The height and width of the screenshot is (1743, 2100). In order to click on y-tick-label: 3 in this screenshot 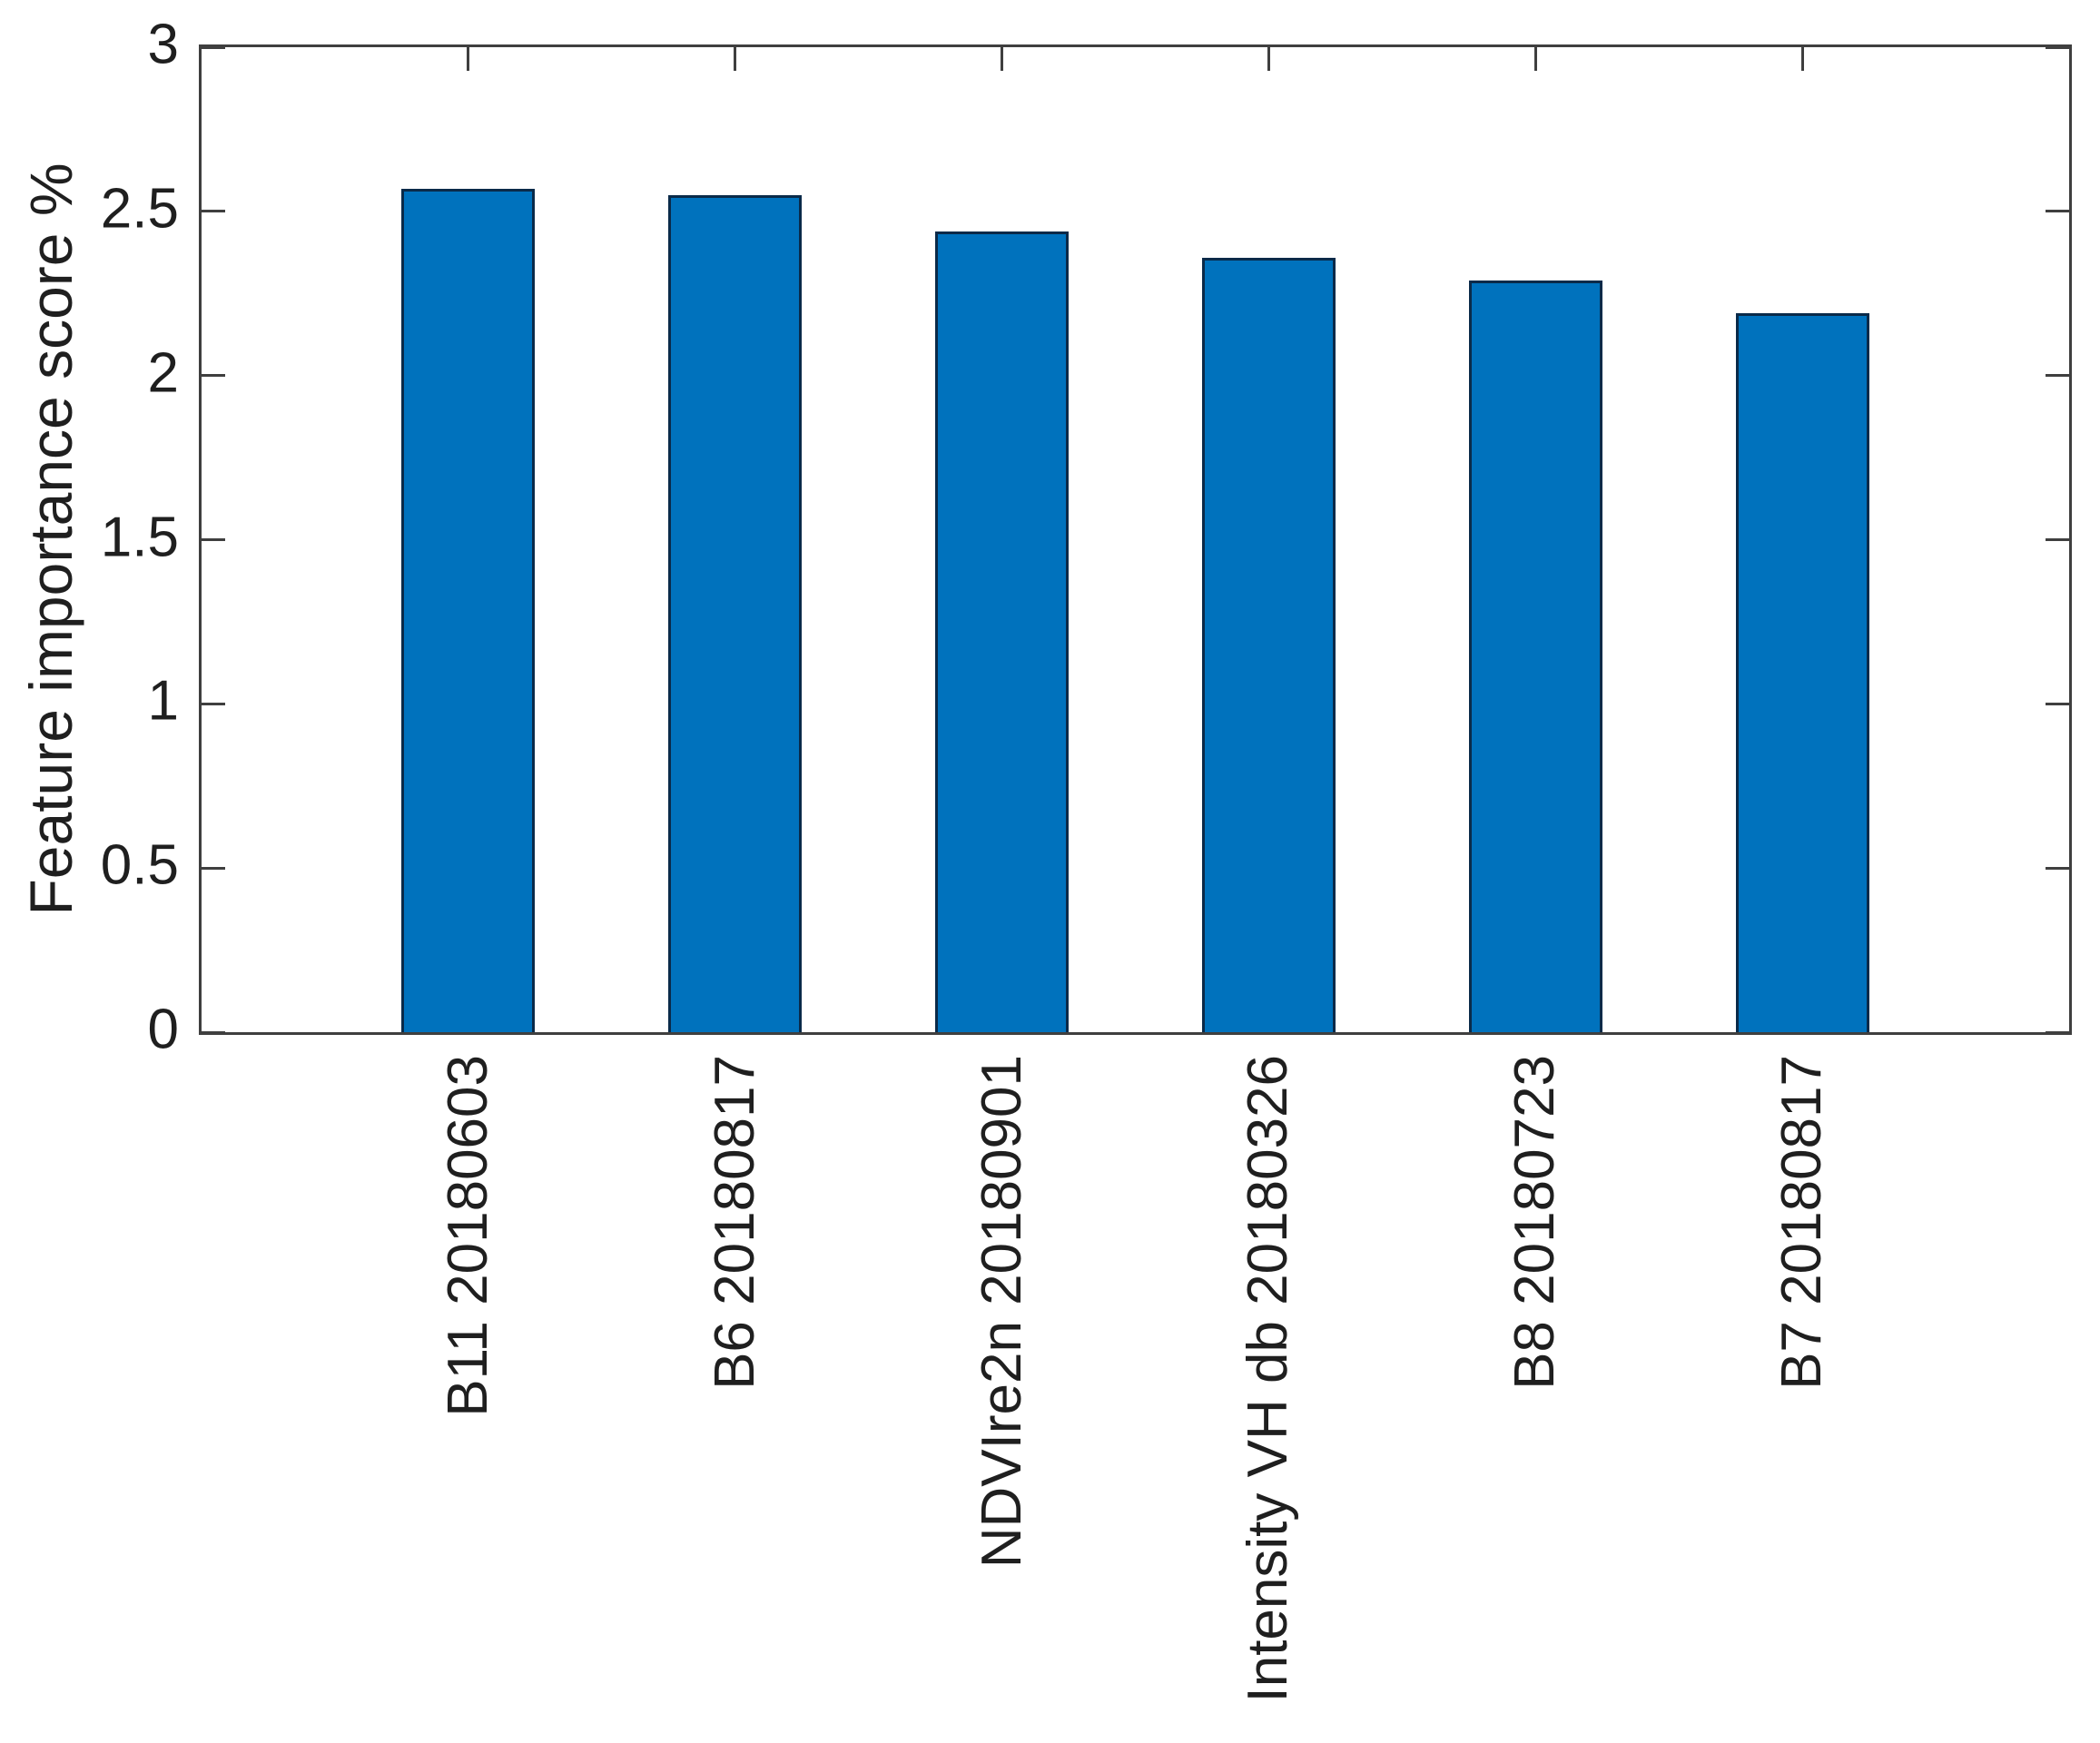, I will do `click(163, 44)`.